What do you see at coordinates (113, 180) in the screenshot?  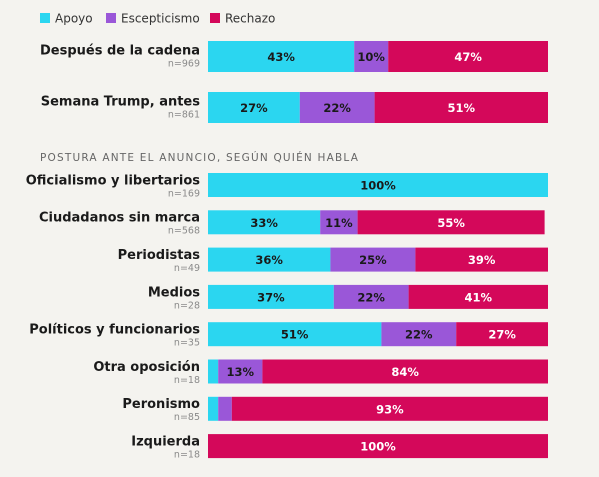 I see `category-label: Oficialismo y libertarios` at bounding box center [113, 180].